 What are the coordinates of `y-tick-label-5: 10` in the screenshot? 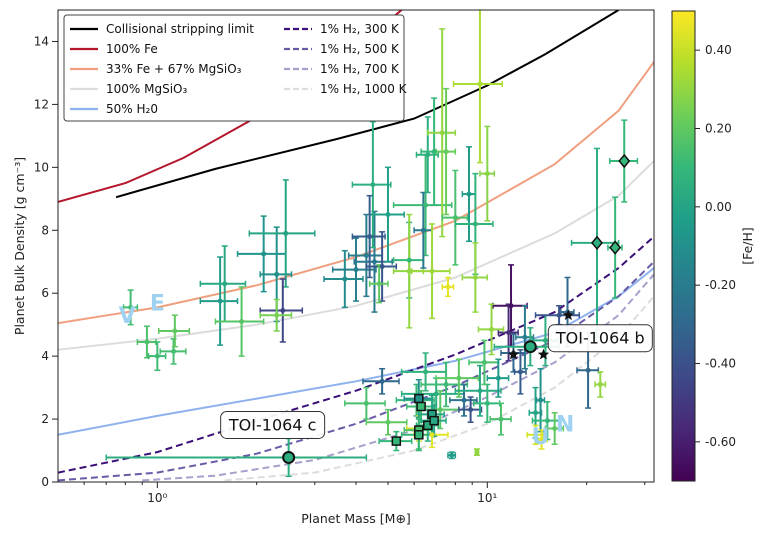 It's located at (41, 167).